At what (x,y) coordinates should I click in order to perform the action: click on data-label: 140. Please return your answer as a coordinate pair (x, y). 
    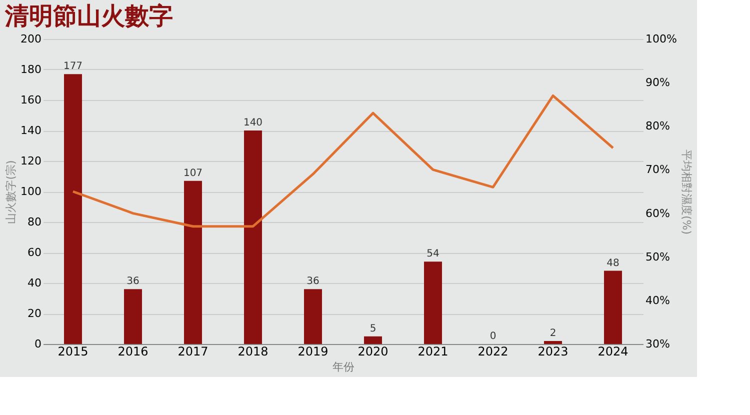
    Looking at the image, I should click on (253, 123).